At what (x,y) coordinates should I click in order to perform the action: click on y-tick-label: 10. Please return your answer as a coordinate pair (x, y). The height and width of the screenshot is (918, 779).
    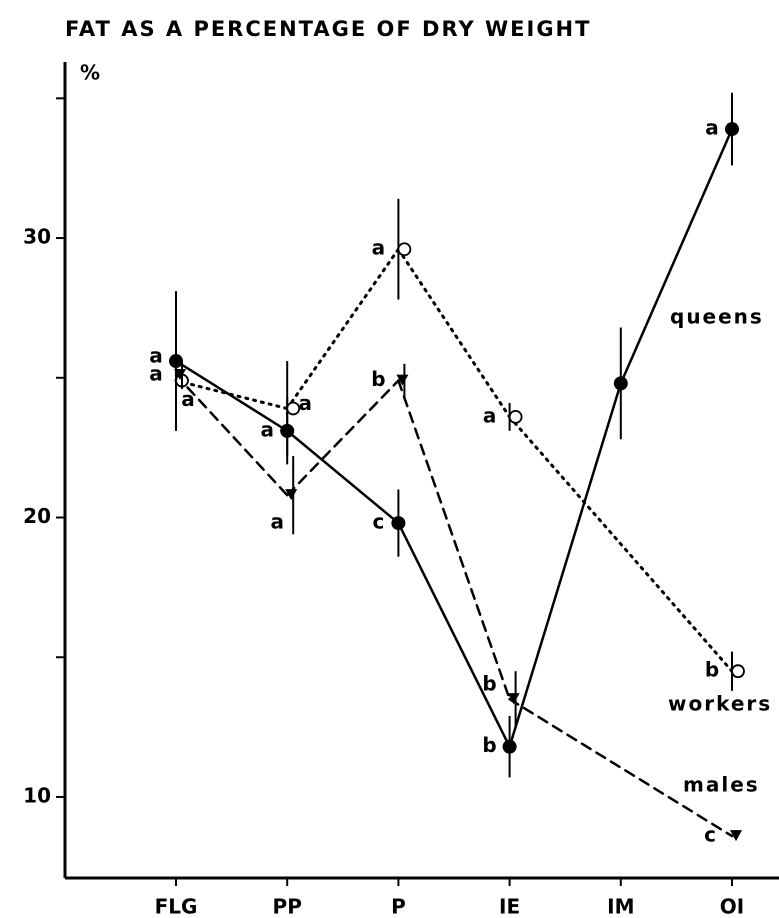
    Looking at the image, I should click on (37, 795).